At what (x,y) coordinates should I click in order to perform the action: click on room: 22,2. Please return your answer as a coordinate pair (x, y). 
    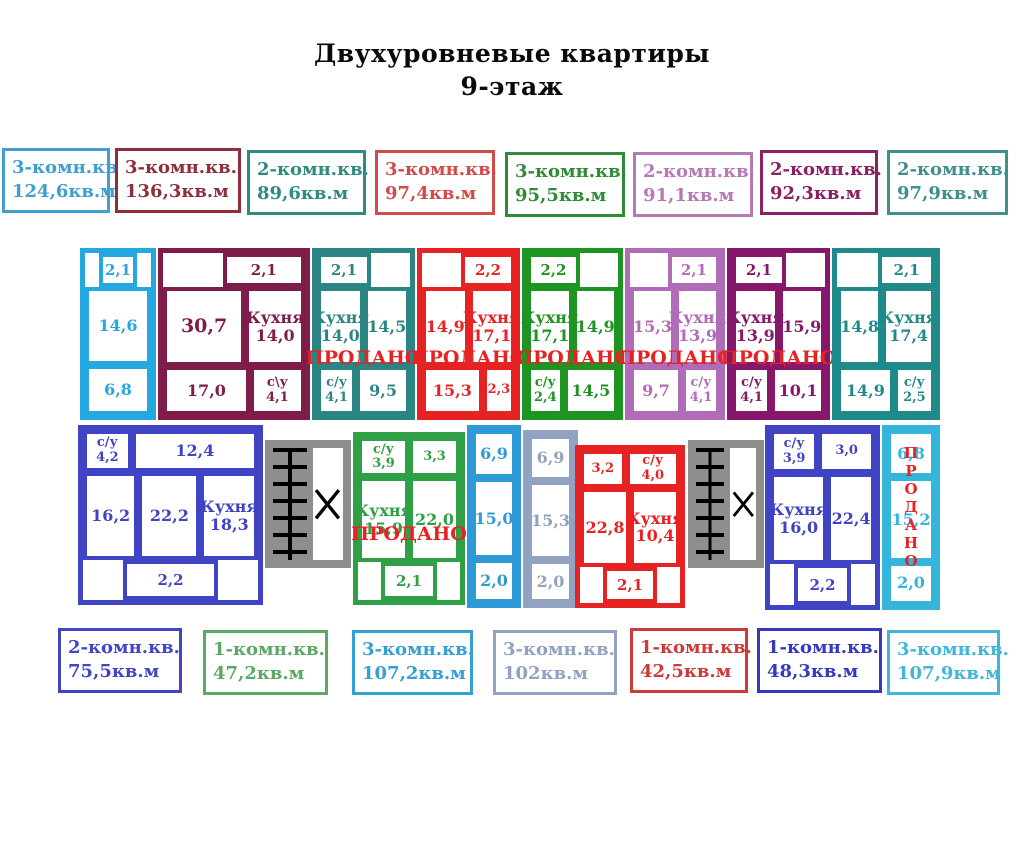
    Looking at the image, I should click on (169, 516).